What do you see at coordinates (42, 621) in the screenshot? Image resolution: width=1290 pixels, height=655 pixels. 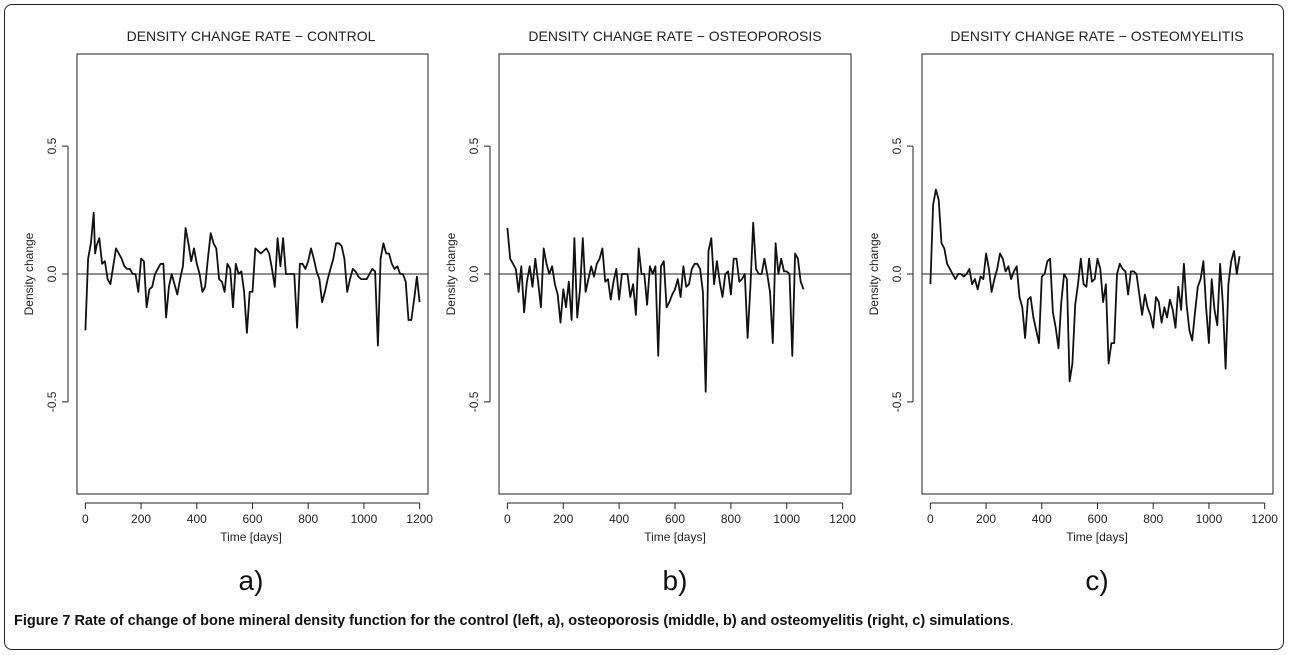 I see `caption-label: Figure 7` at bounding box center [42, 621].